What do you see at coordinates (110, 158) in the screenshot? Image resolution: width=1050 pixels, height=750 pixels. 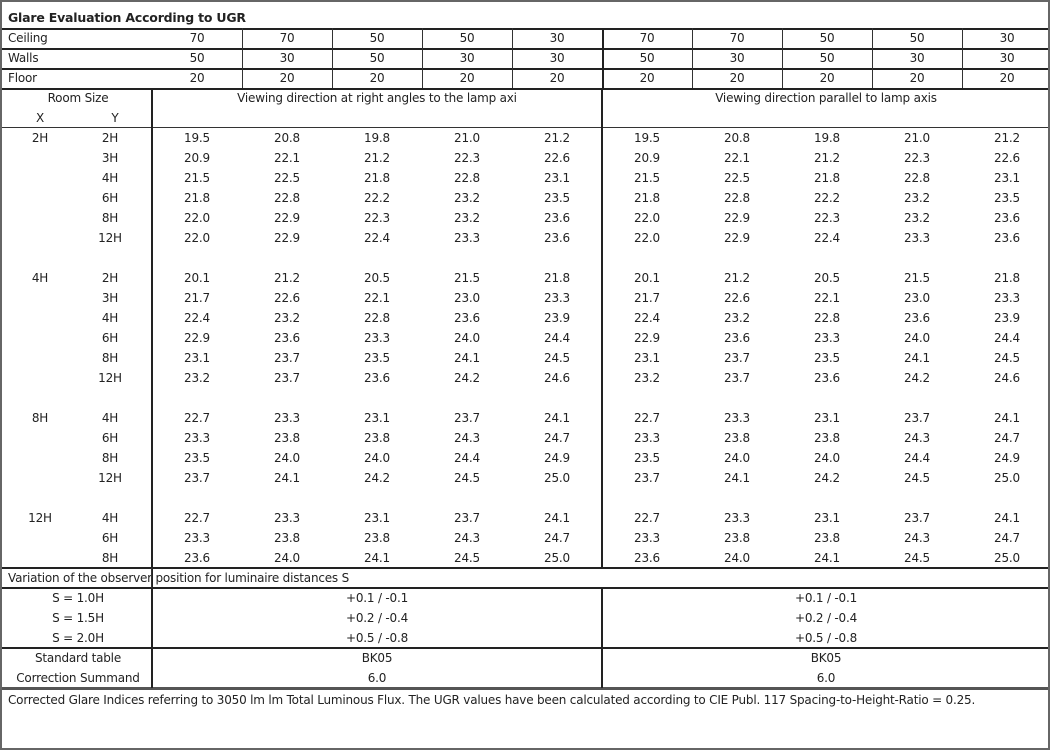 I see `room-y: 3H` at bounding box center [110, 158].